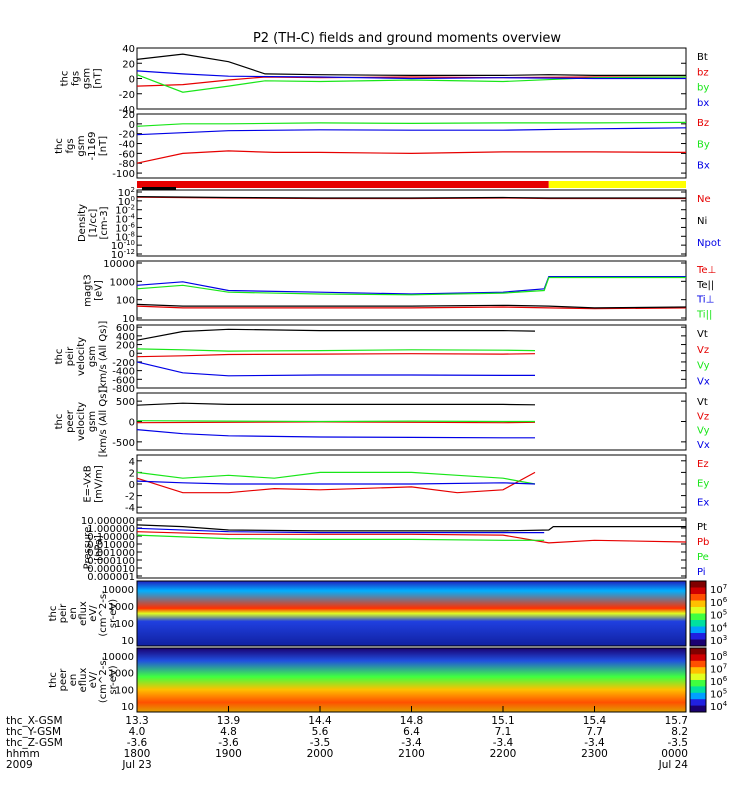 Image resolution: width=750 pixels, height=800 pixels. I want to click on y-tick-label: 10⁻¹⁰, so click(123, 245).